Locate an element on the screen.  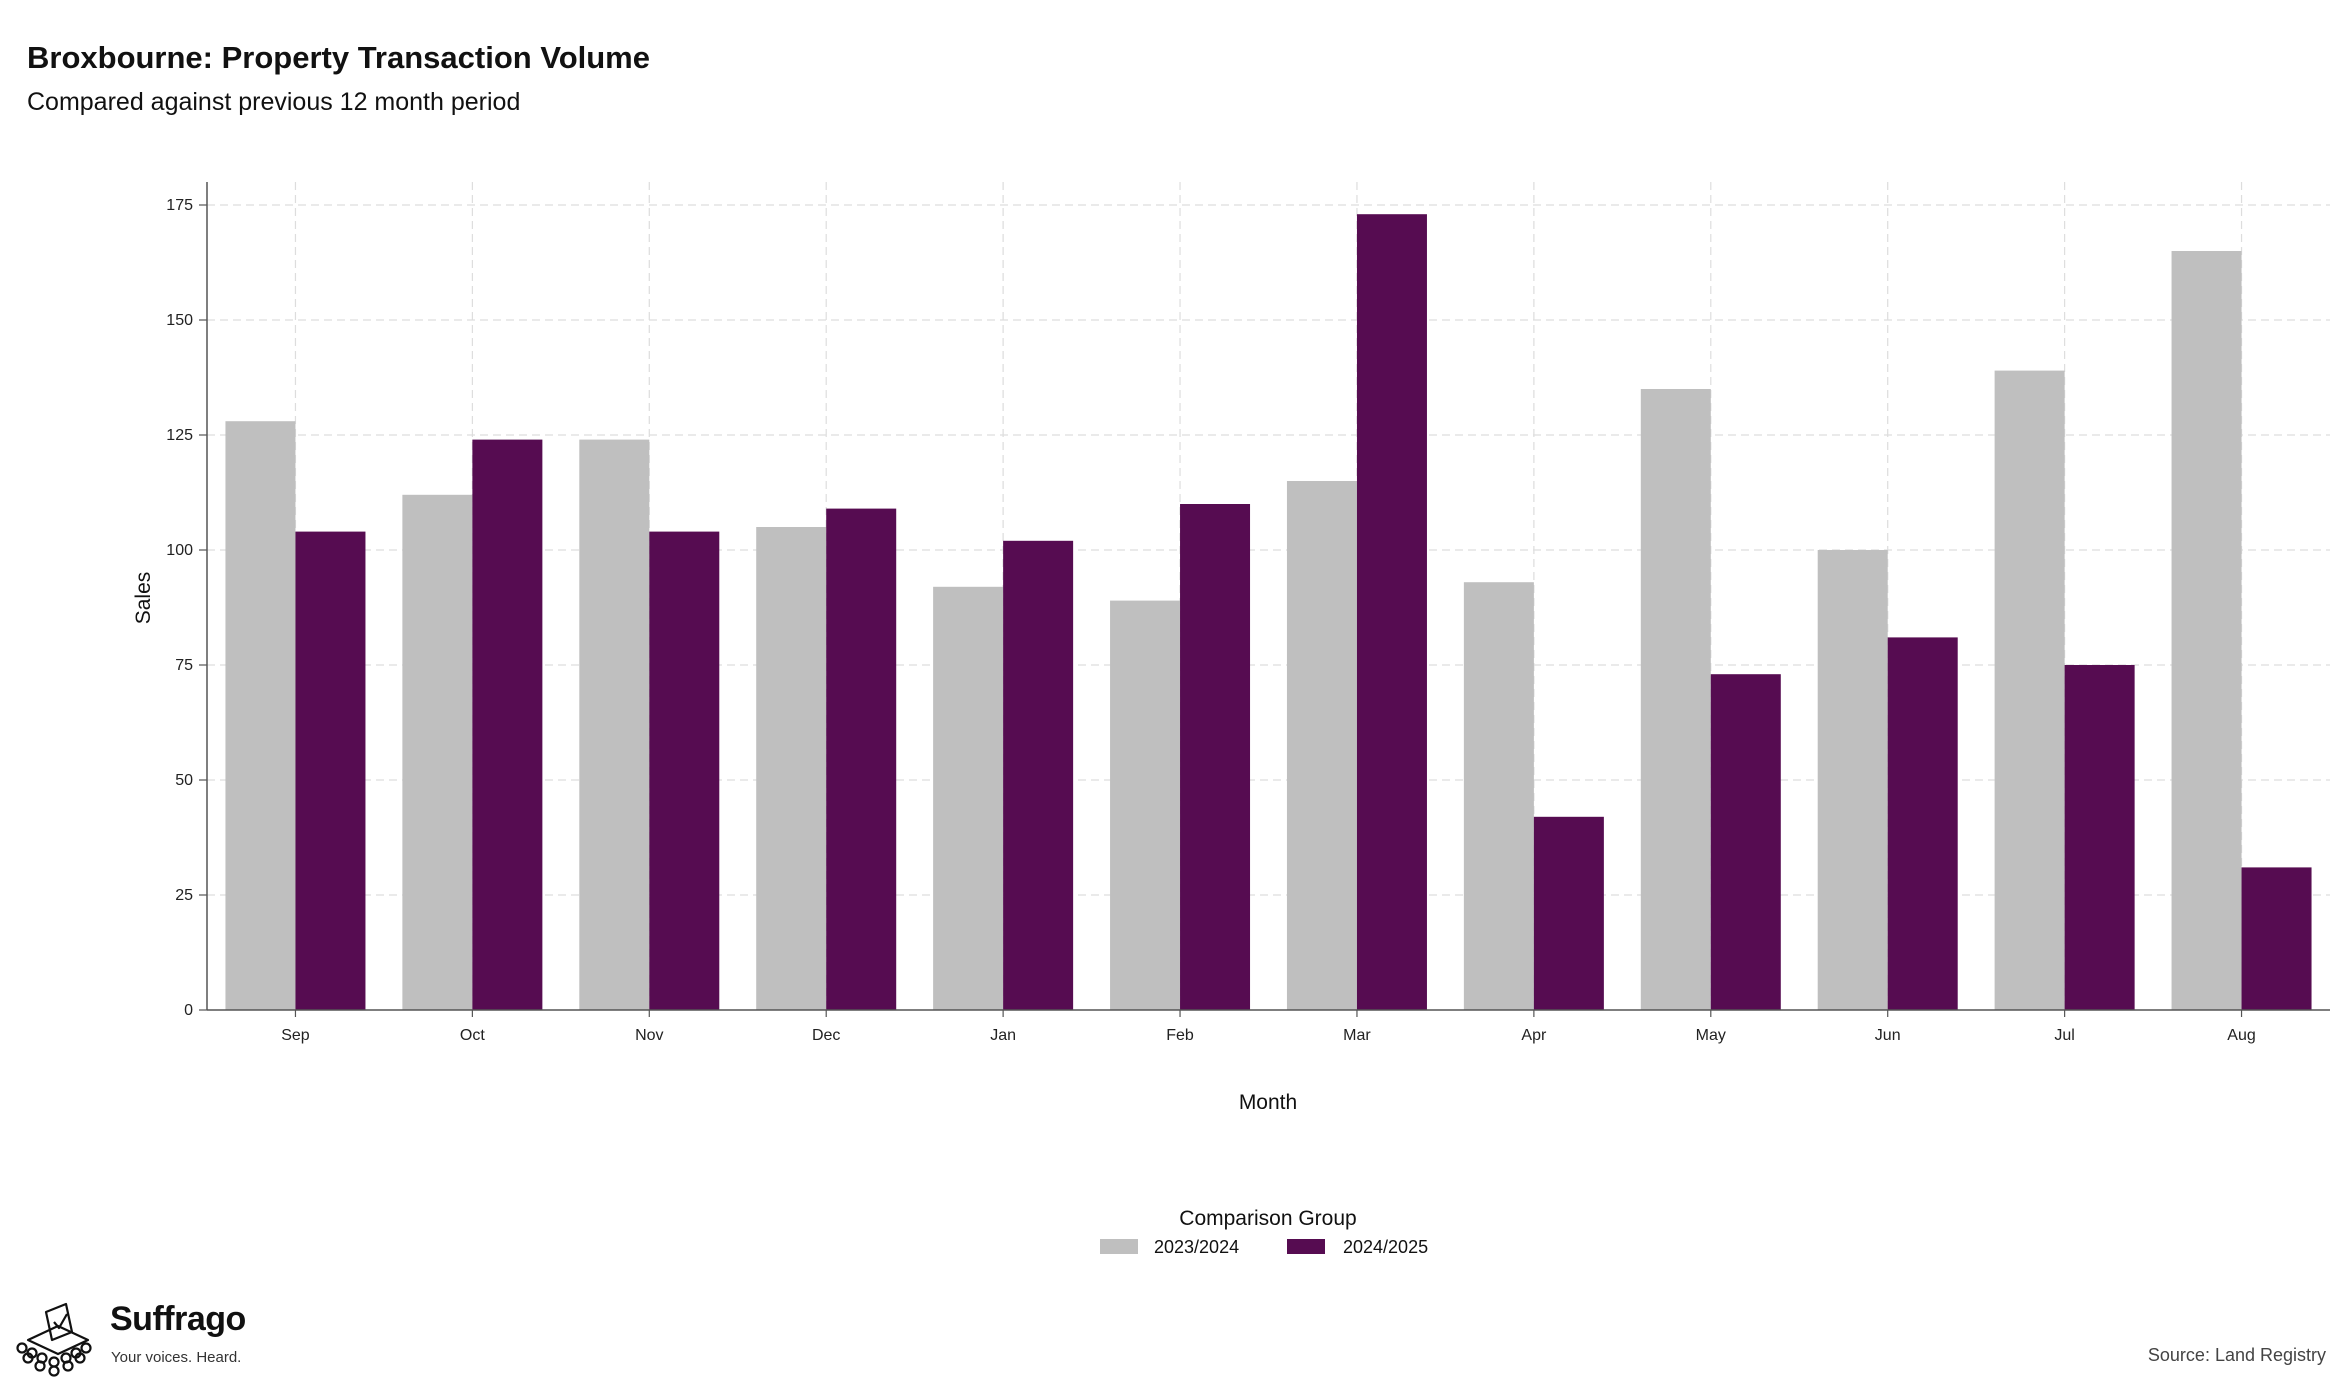
ballot-box-icon is located at coordinates (54, 1339).